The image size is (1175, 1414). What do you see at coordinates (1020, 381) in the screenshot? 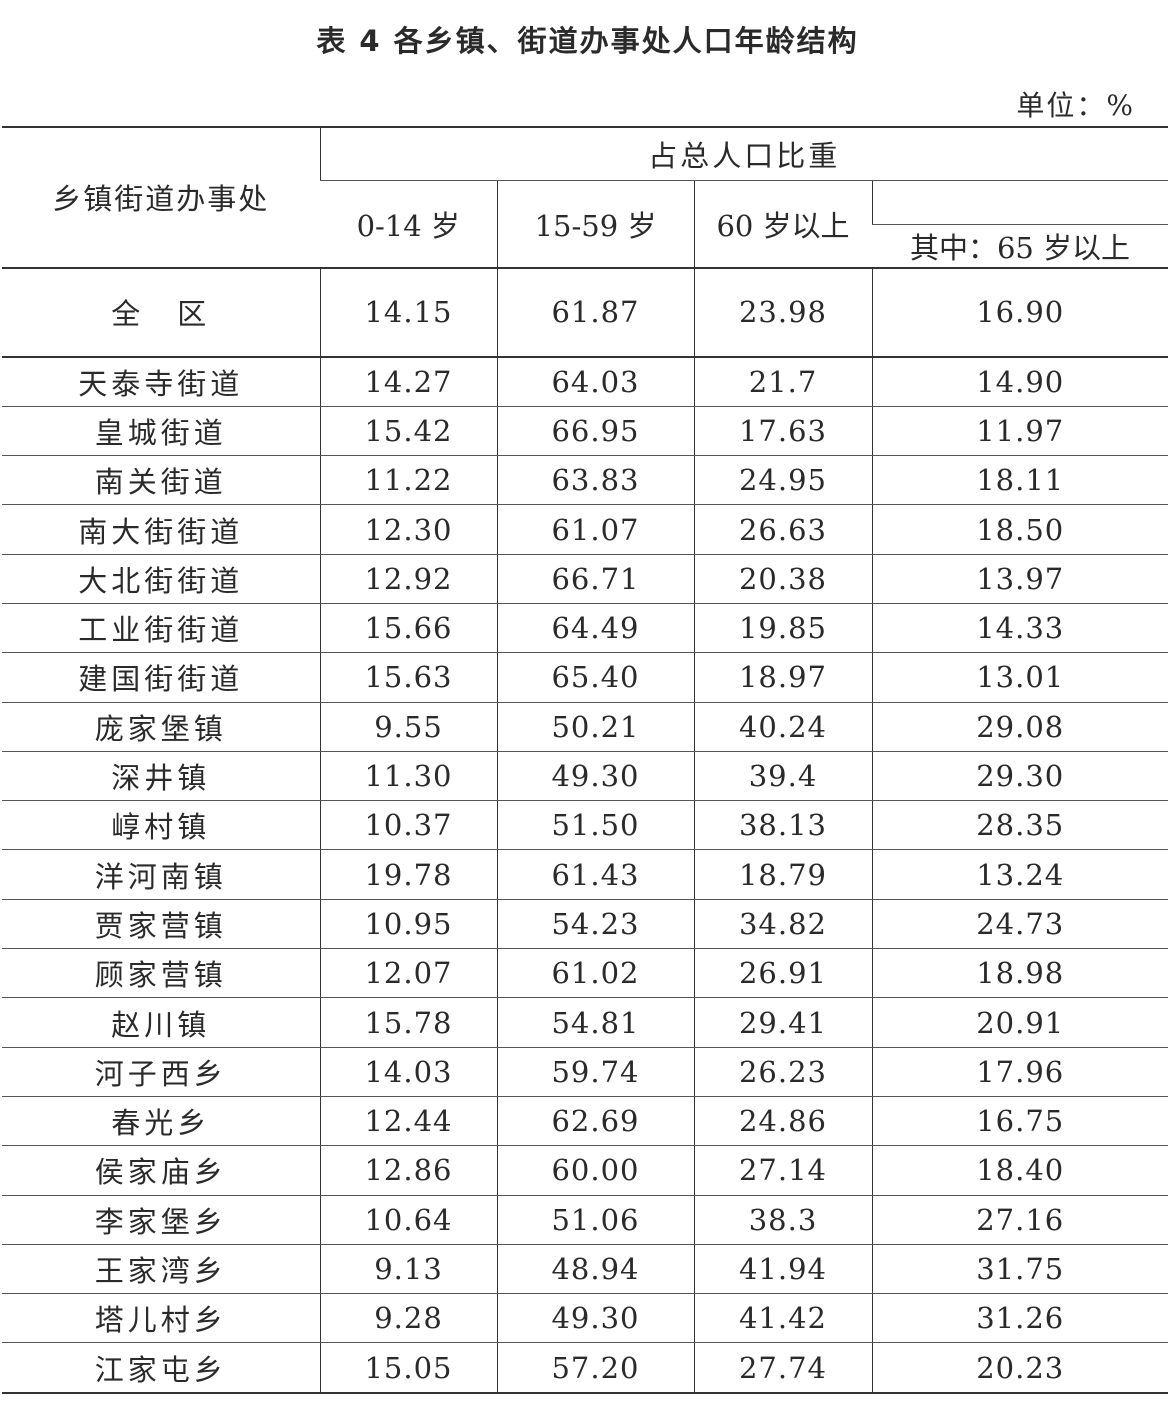
I see `cell-65-plus: 14.90` at bounding box center [1020, 381].